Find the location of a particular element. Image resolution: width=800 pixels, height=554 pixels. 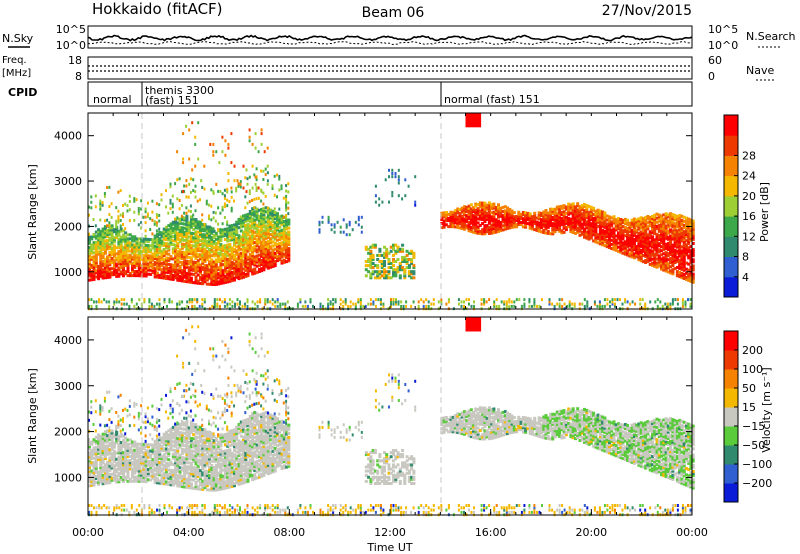

cpid-seg-normal: normal is located at coordinates (112, 99).